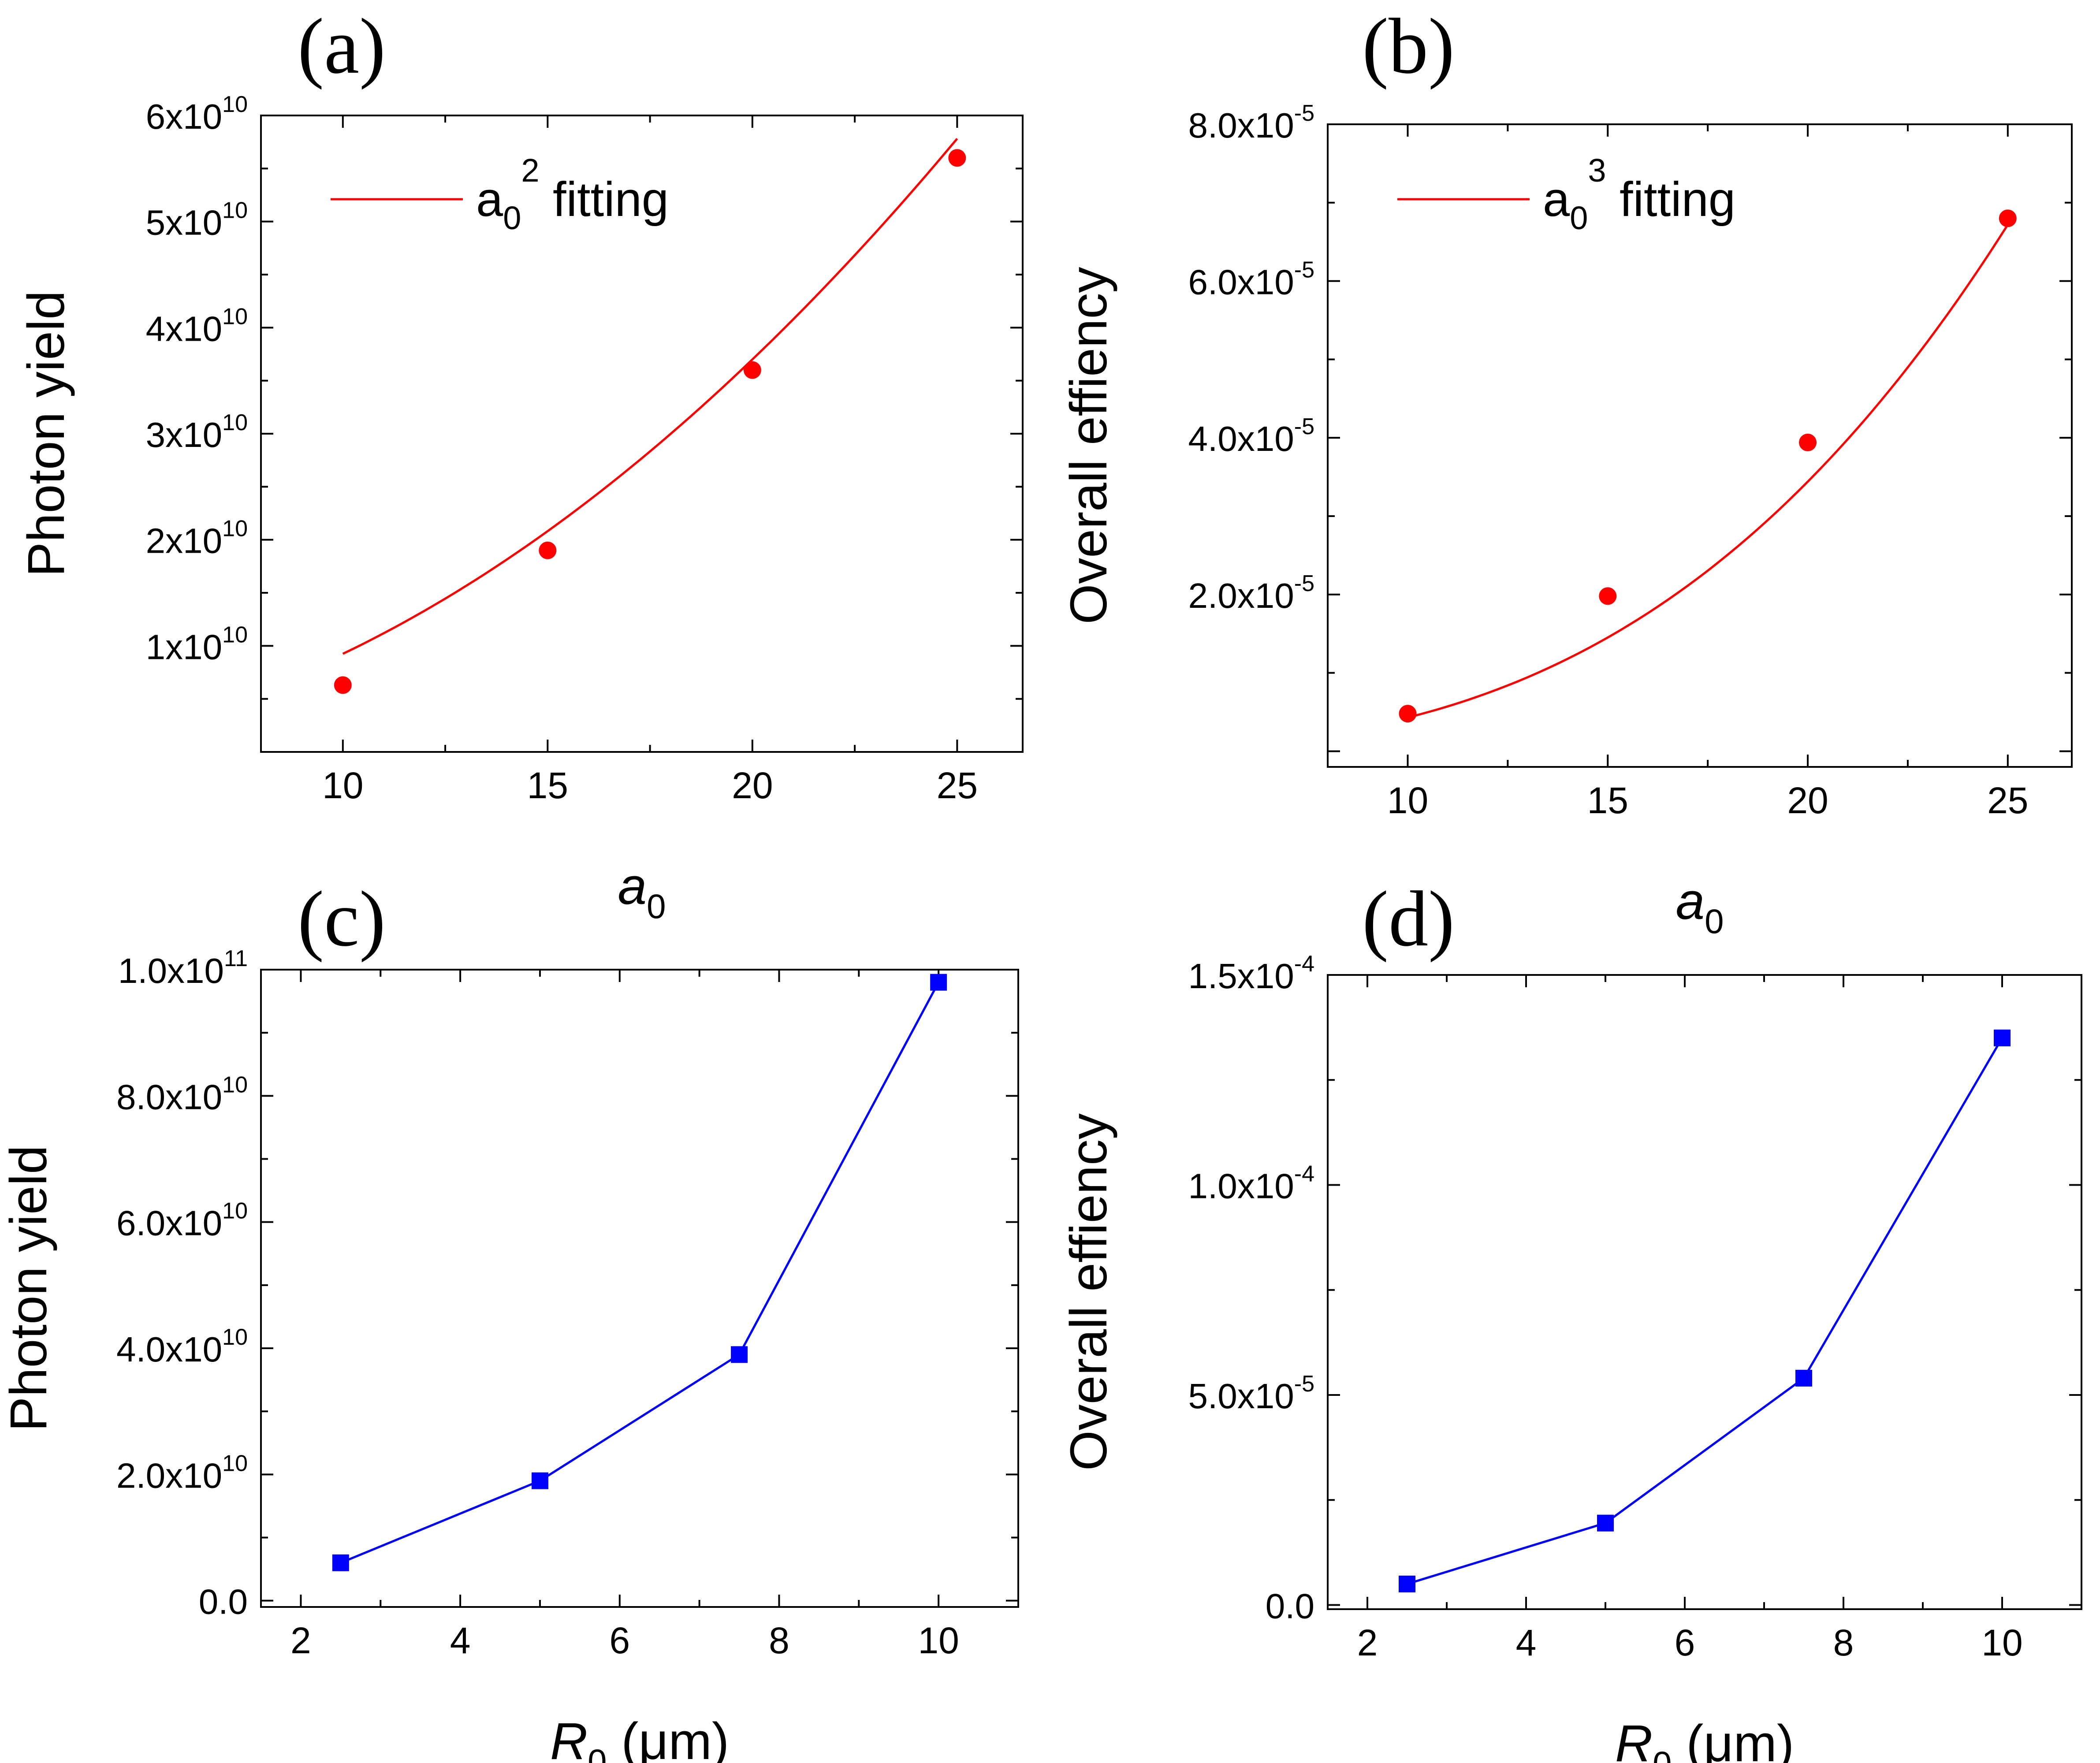 This screenshot has height=1763, width=2100. I want to click on legend: a03 fitting, so click(1566, 194).